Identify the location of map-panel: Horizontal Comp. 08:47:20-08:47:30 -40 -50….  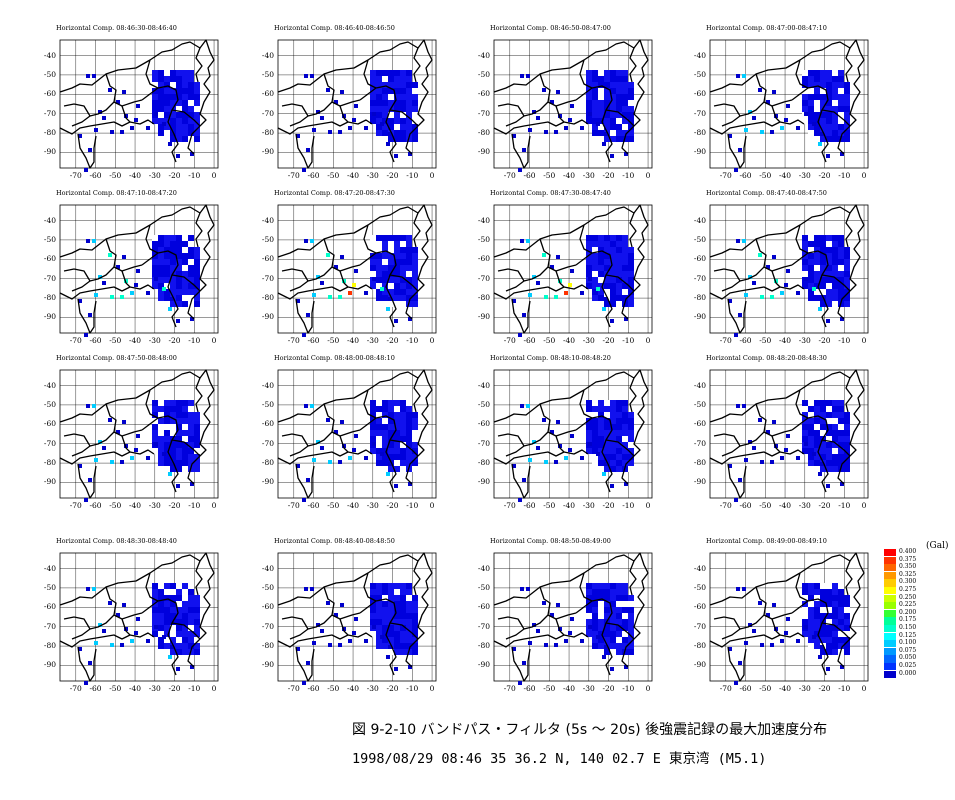
(372, 272).